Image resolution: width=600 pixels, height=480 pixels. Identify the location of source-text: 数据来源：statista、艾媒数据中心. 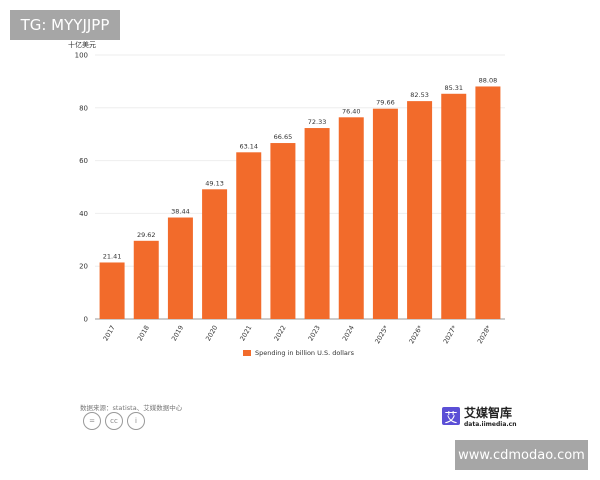
(131, 408).